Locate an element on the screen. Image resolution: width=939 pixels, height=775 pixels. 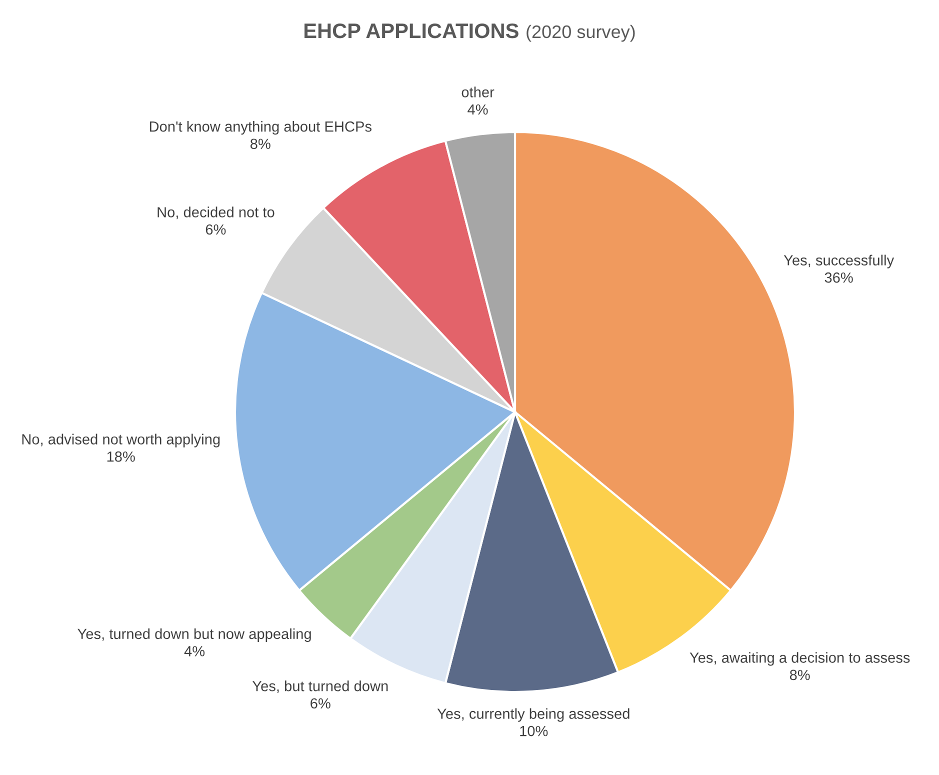
data-label: 18% is located at coordinates (121, 456).